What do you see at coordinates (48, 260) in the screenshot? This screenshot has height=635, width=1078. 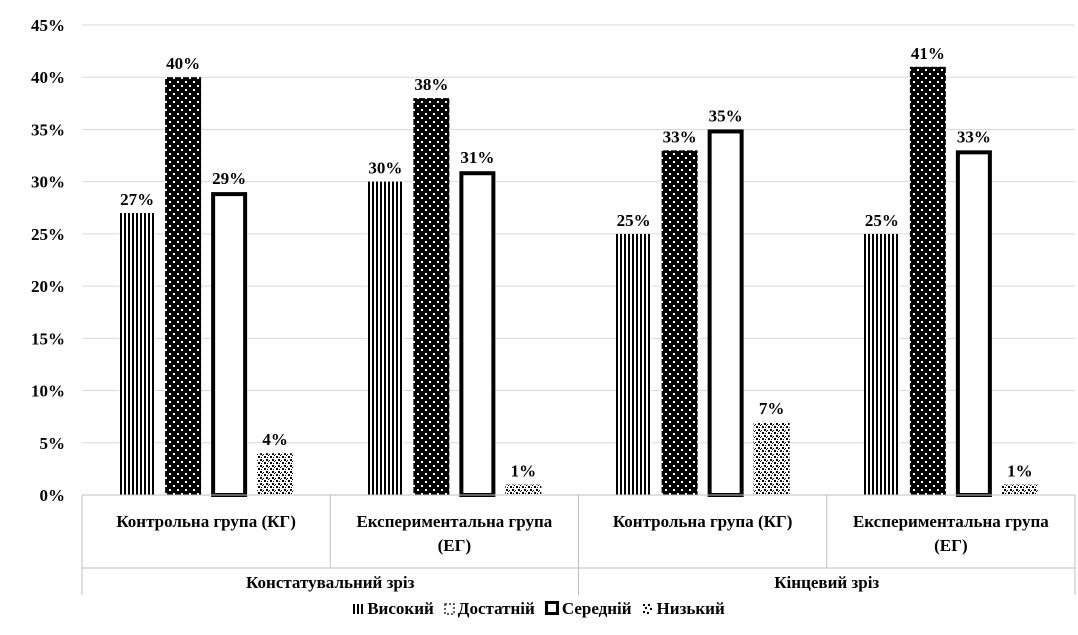 I see `y-axis: 0% 5% 10% 15% 20% 25% 30% 35% 40% 45%` at bounding box center [48, 260].